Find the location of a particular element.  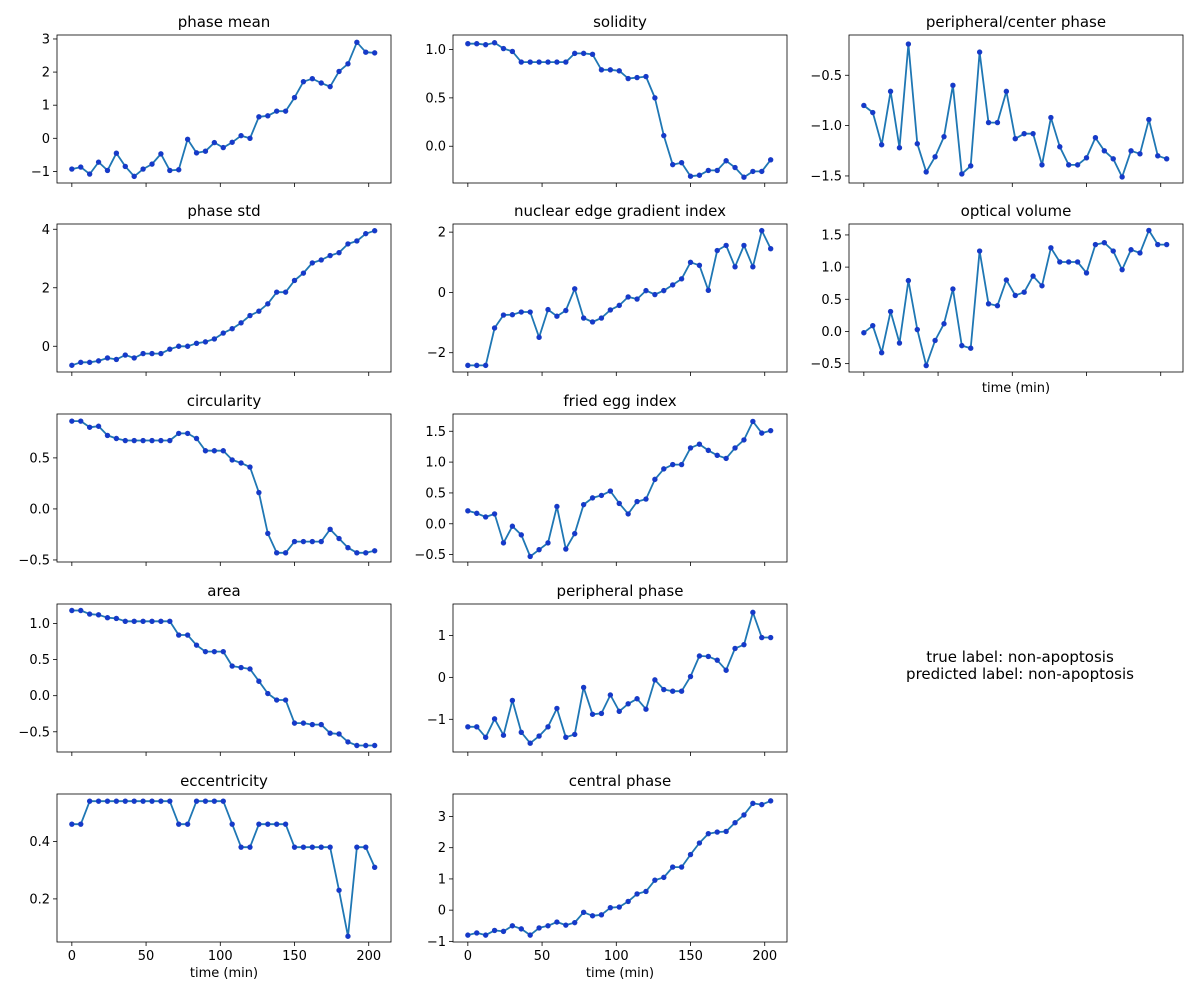

y-tick-label-central-phase--1: −1 is located at coordinates (436, 942).